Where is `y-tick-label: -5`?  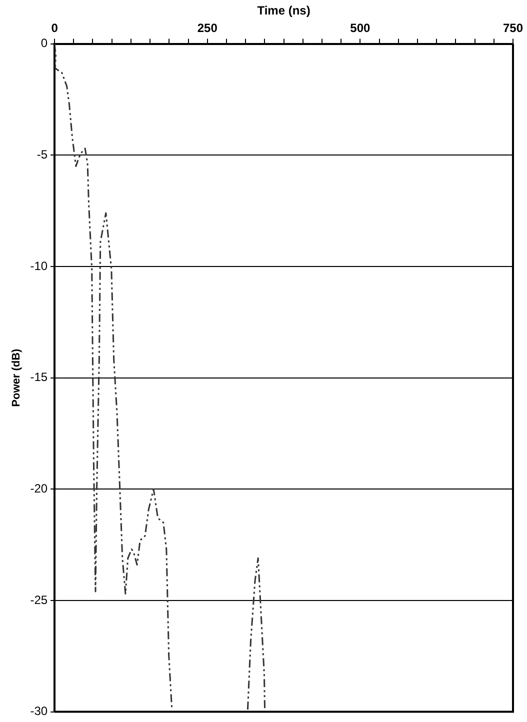
y-tick-label: -5 is located at coordinates (42, 154).